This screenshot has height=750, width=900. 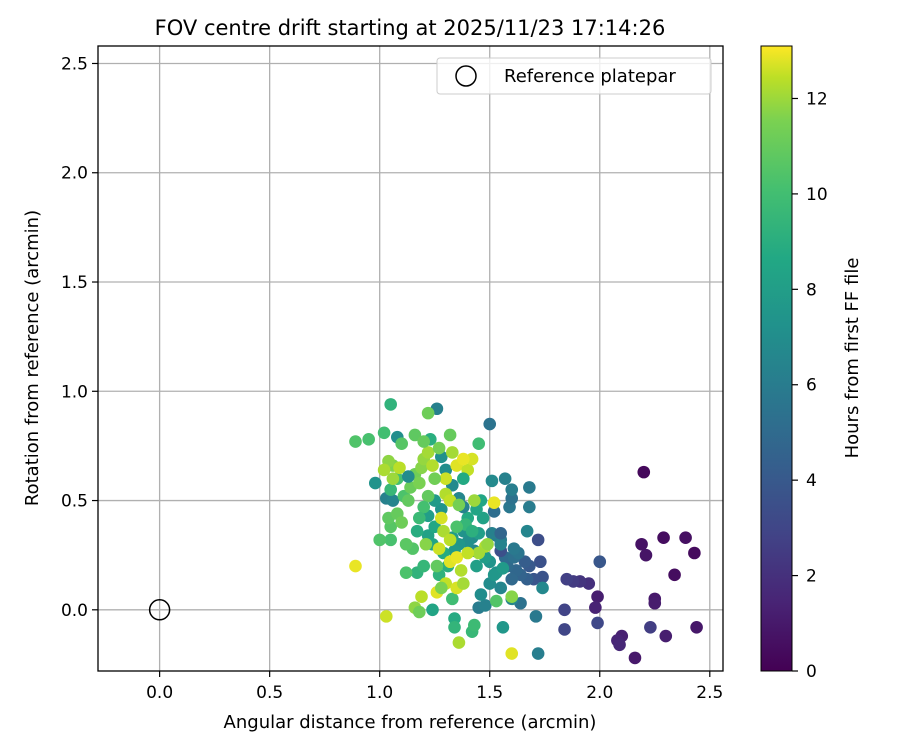 What do you see at coordinates (466, 76) in the screenshot?
I see `legend-marker-icon` at bounding box center [466, 76].